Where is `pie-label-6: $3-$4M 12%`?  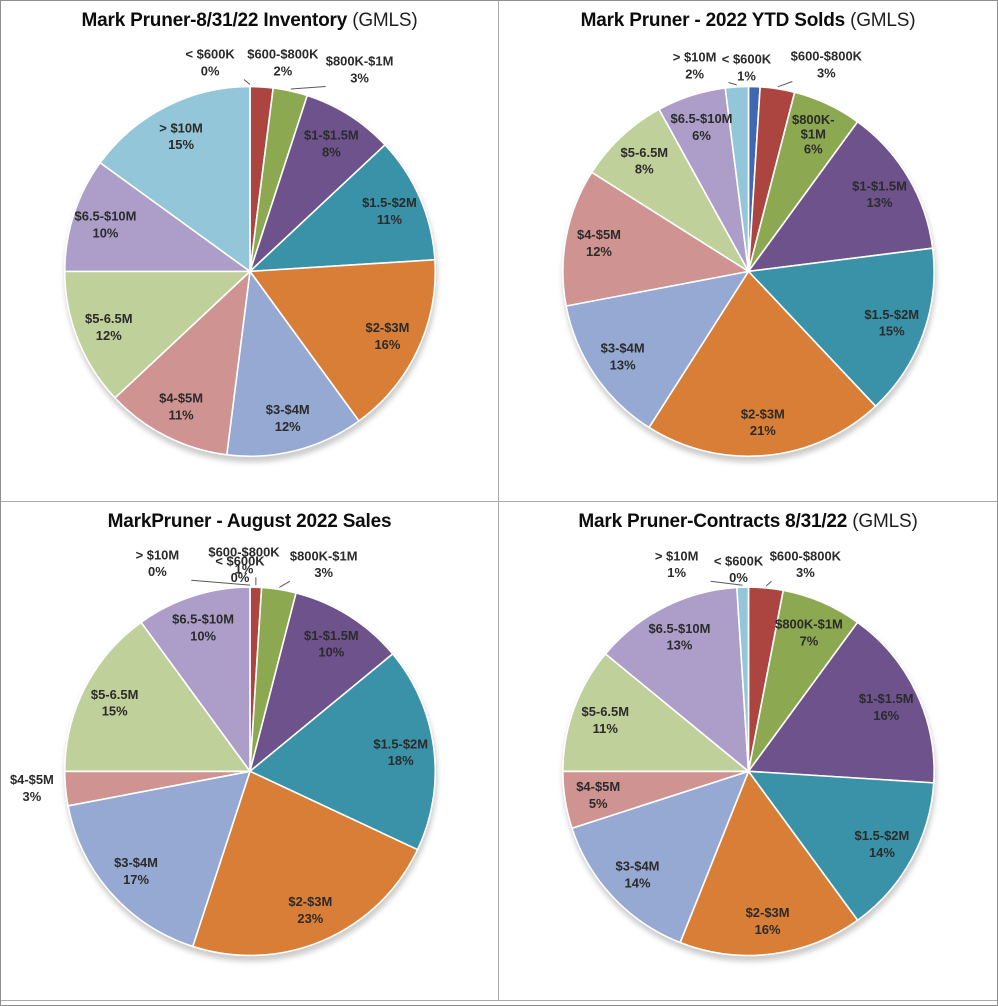 pie-label-6: $3-$4M 12% is located at coordinates (288, 418).